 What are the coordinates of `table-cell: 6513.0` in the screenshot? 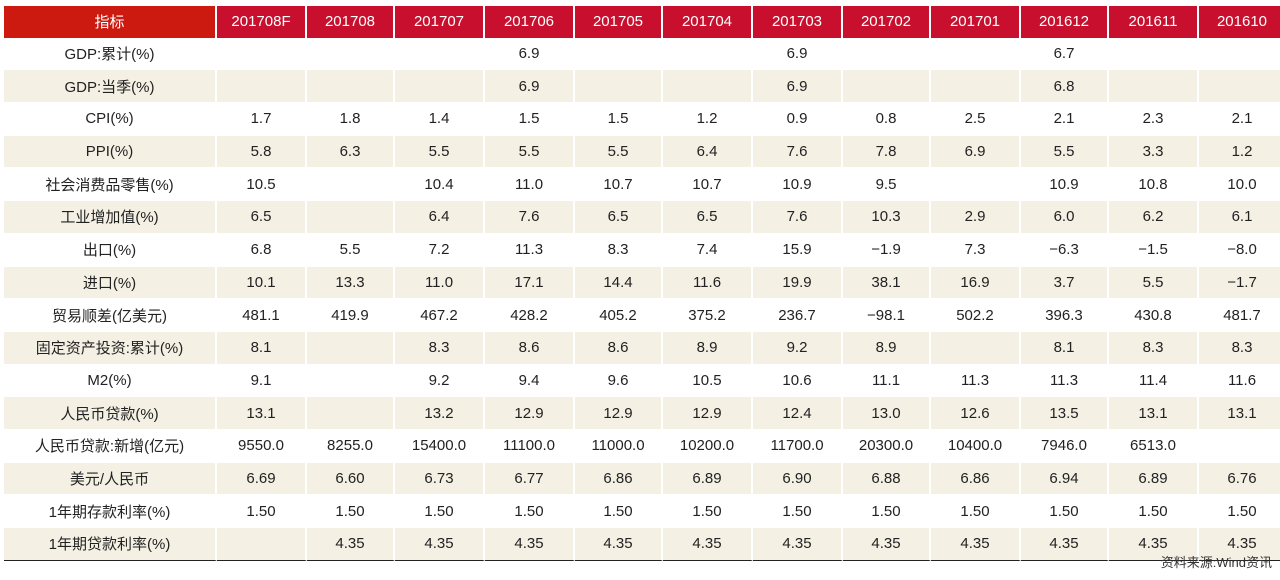 It's located at (1154, 446).